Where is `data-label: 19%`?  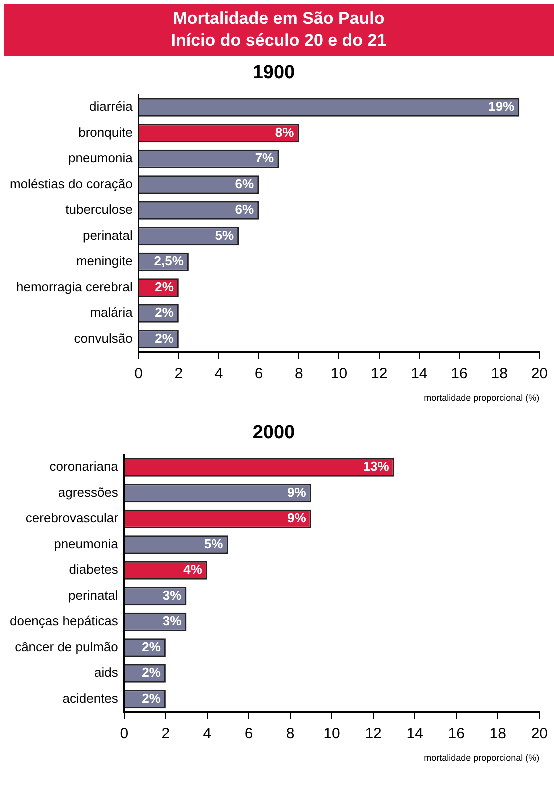 data-label: 19% is located at coordinates (502, 106).